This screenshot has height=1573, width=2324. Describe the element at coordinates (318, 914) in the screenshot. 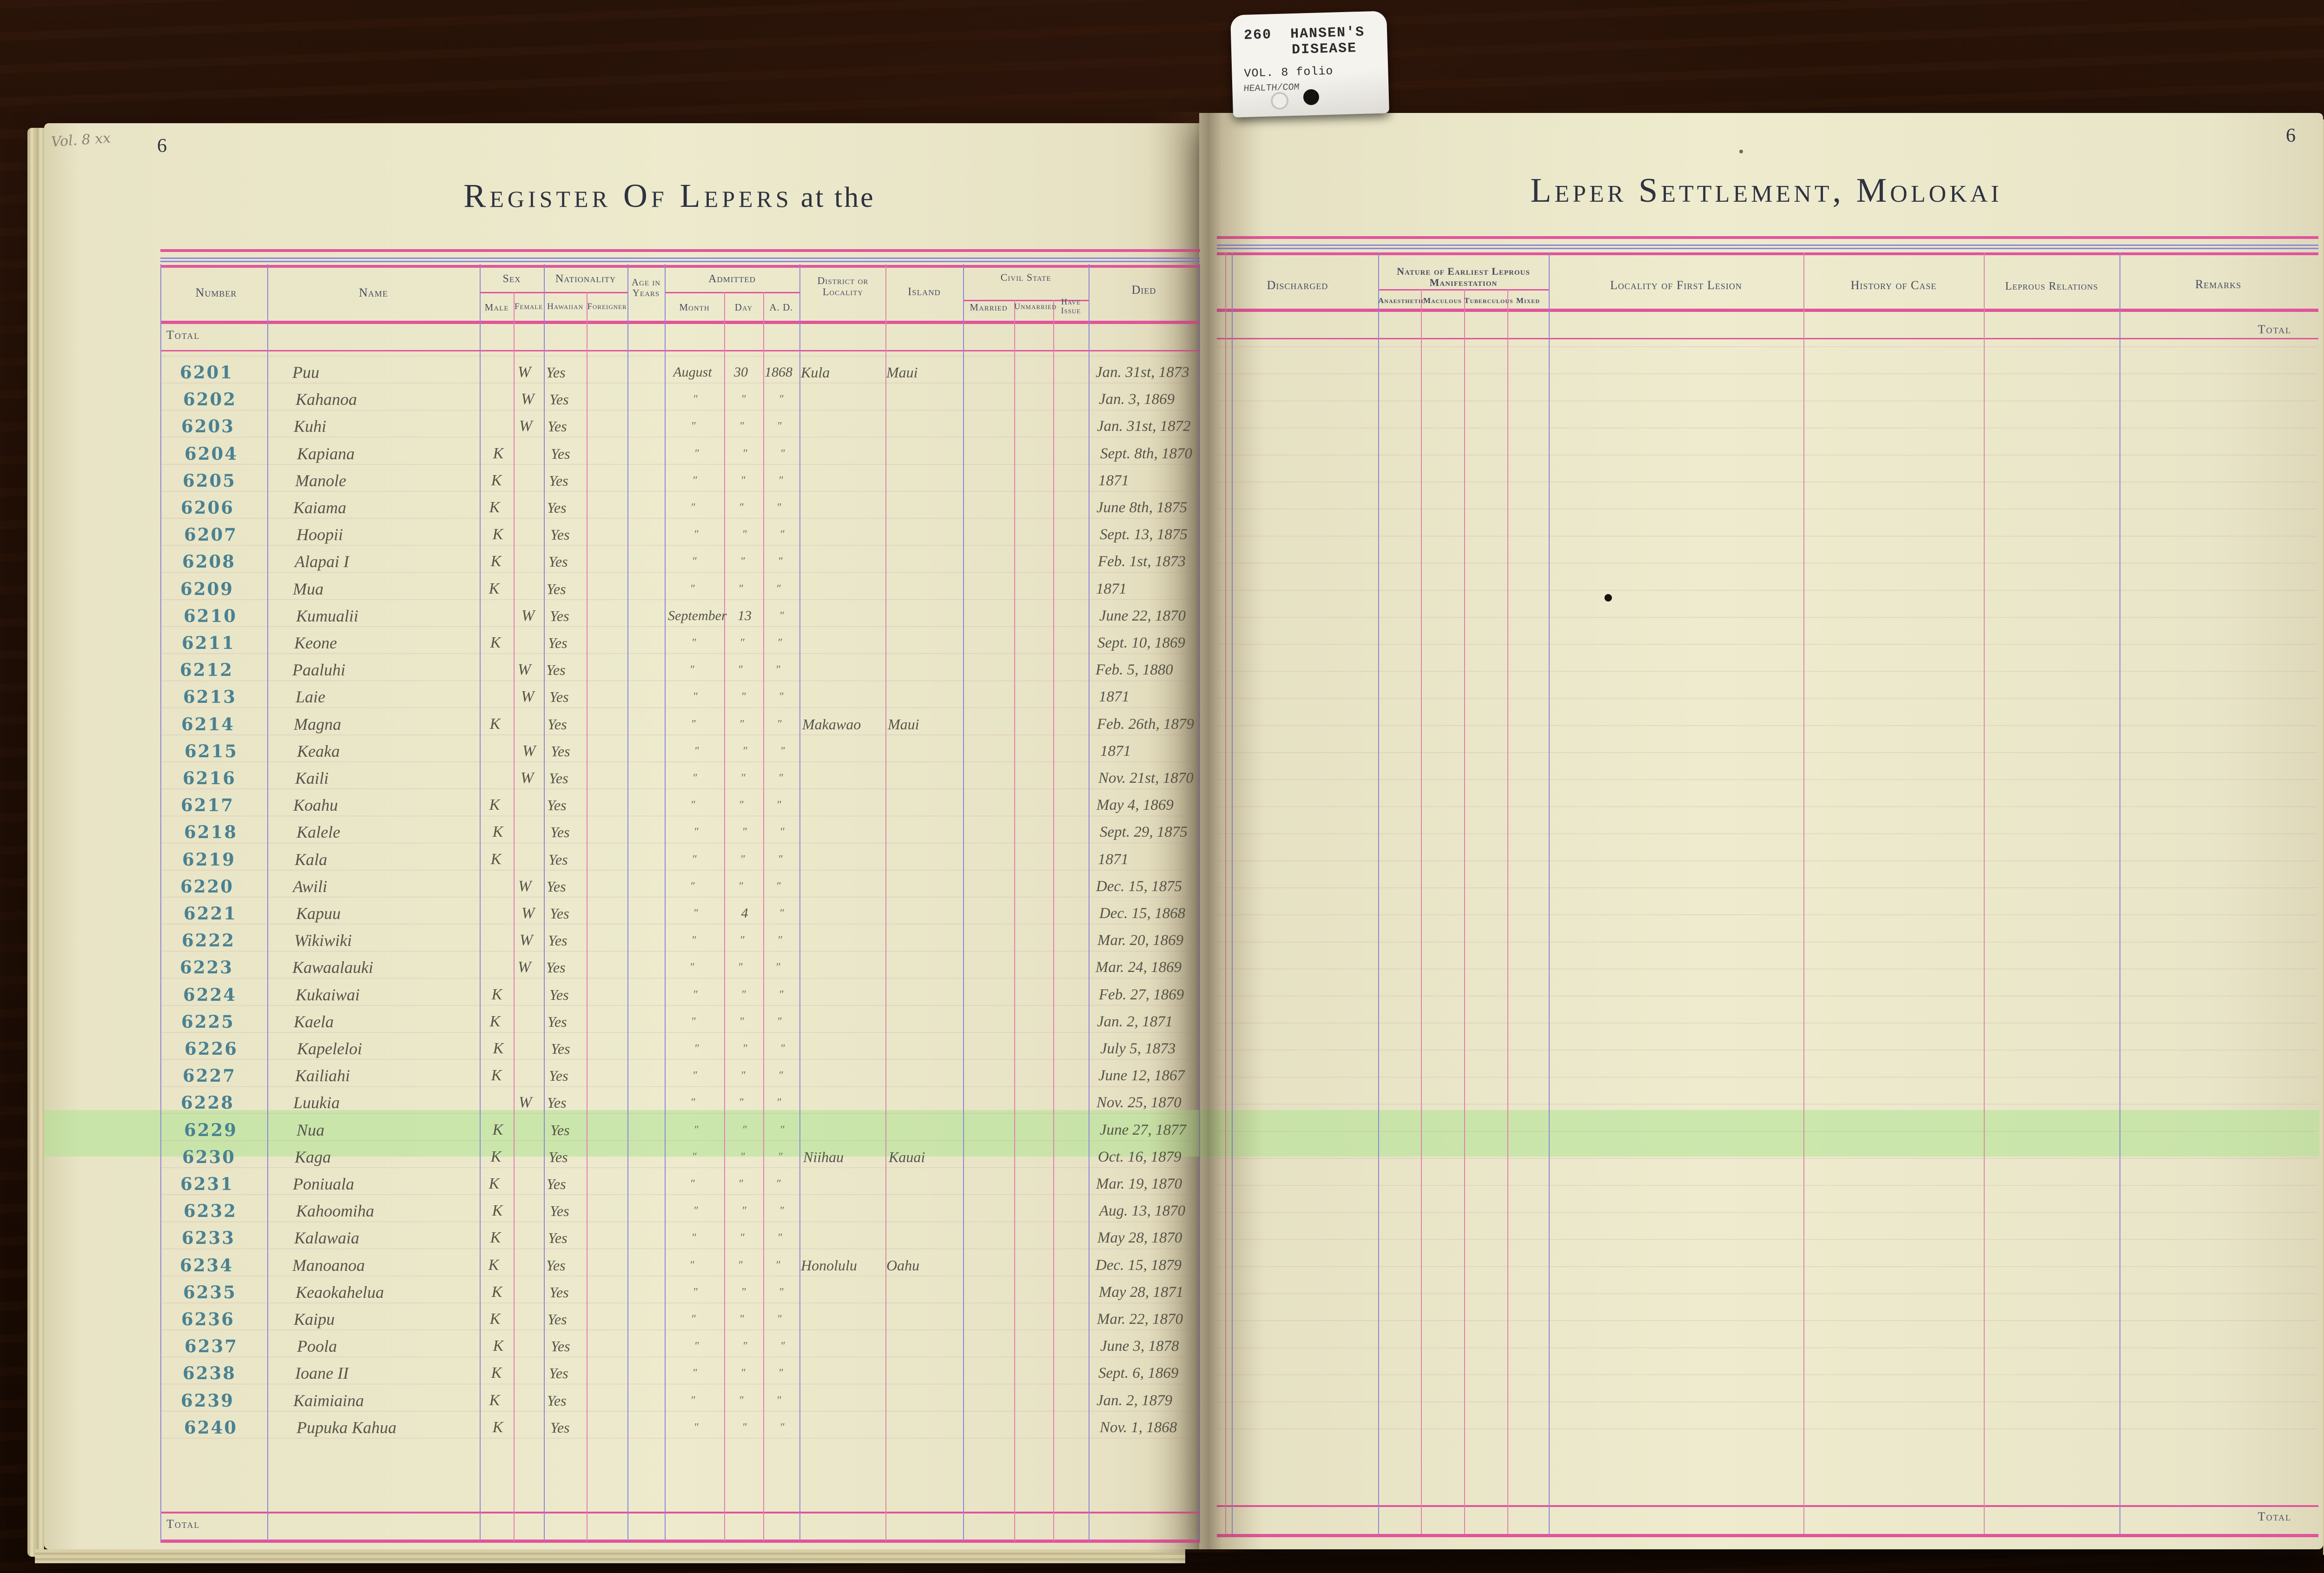

I see `entry-name: Kapuu` at that location.